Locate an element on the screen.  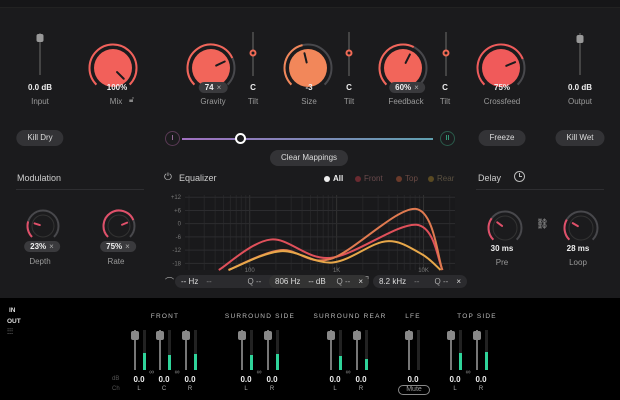
gravity-knob is located at coordinates (211, 68).